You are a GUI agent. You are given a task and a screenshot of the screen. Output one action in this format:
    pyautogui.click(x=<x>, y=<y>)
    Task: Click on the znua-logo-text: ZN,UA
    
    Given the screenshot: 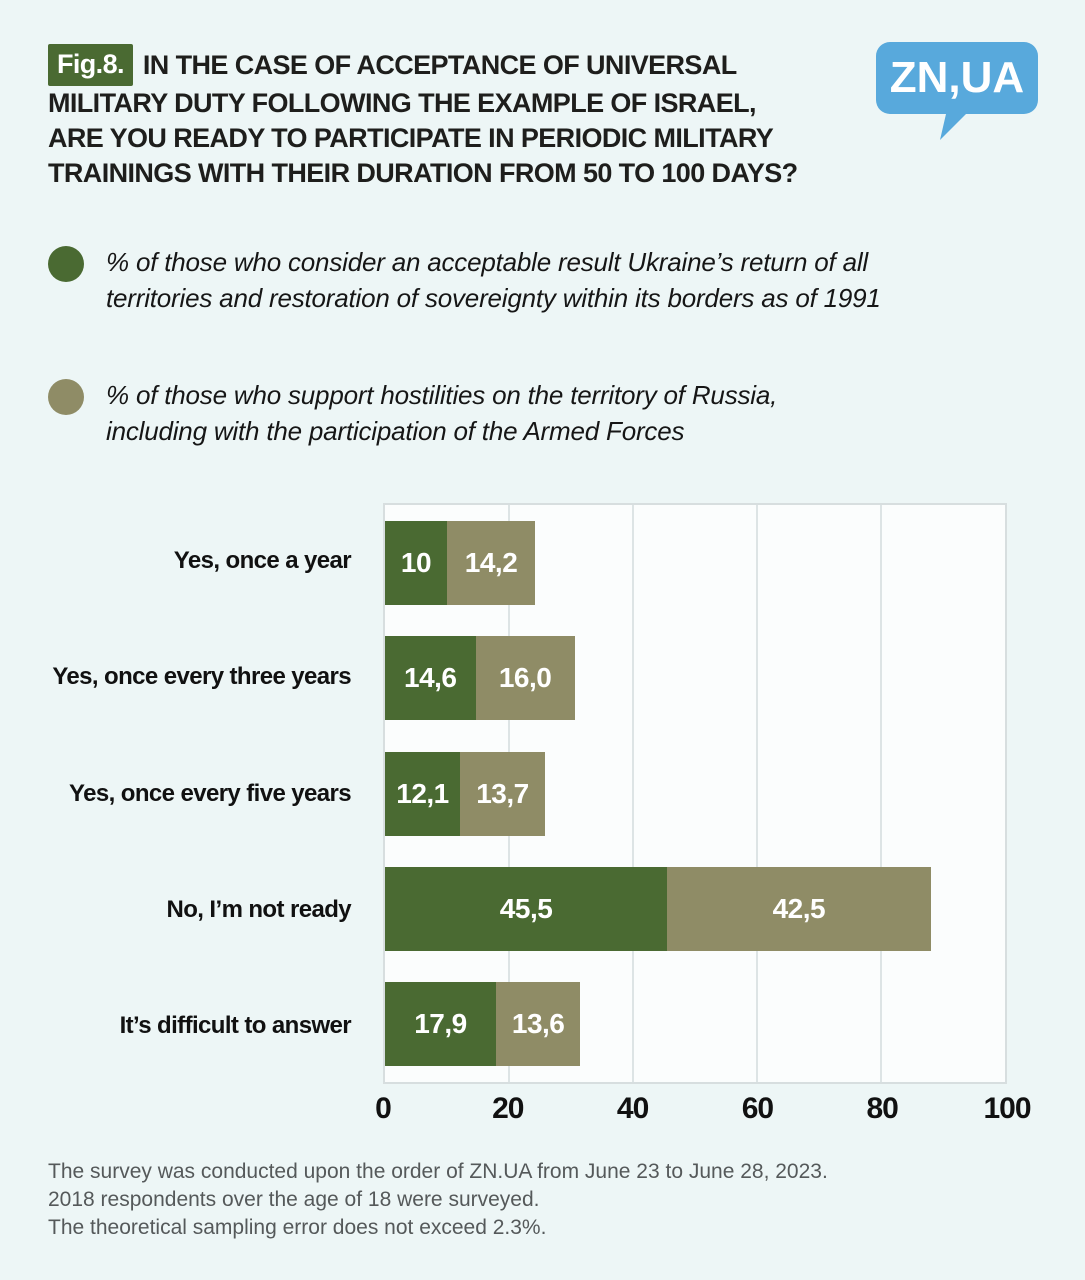 What is the action you would take?
    pyautogui.click(x=957, y=77)
    